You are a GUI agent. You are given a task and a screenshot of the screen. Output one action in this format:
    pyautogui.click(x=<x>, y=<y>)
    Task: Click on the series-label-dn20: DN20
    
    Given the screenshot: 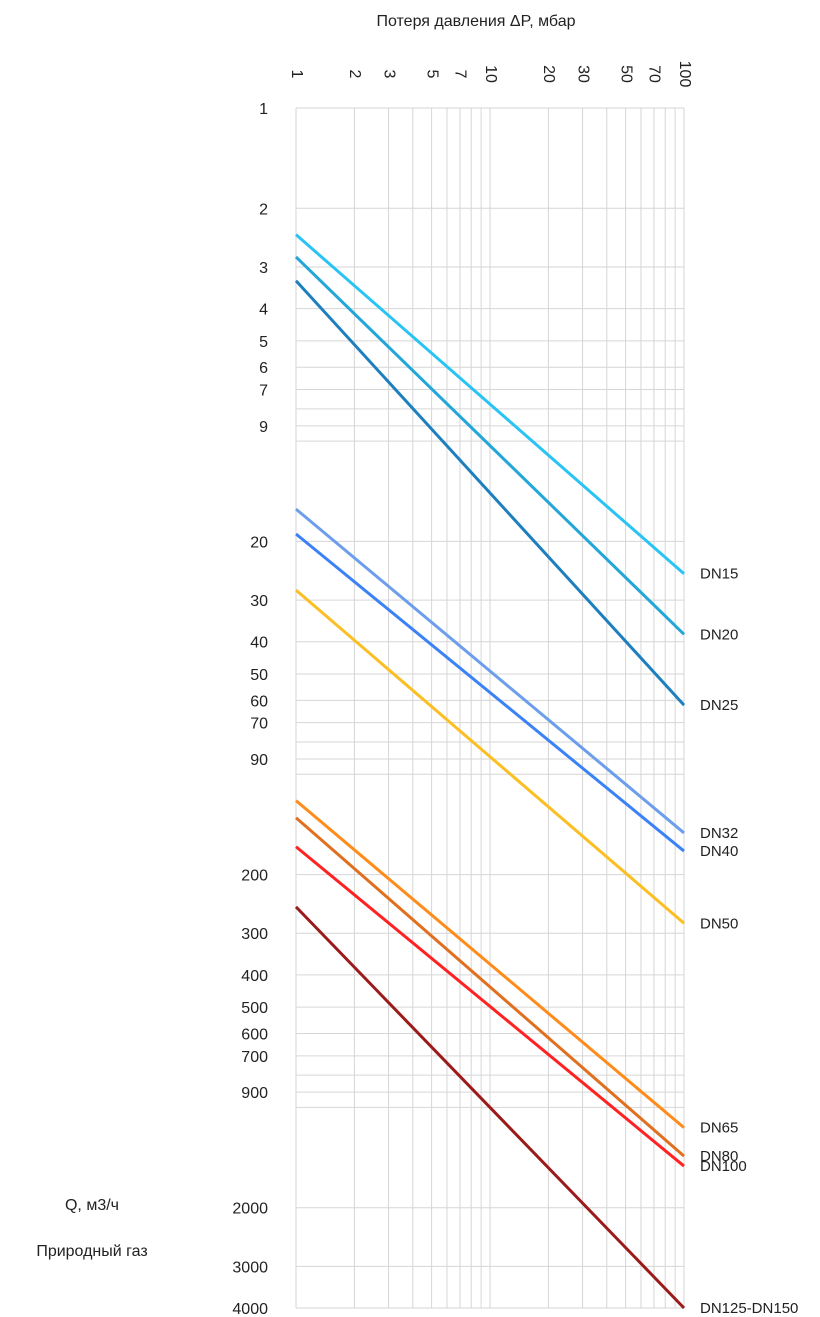 What is the action you would take?
    pyautogui.click(x=719, y=634)
    